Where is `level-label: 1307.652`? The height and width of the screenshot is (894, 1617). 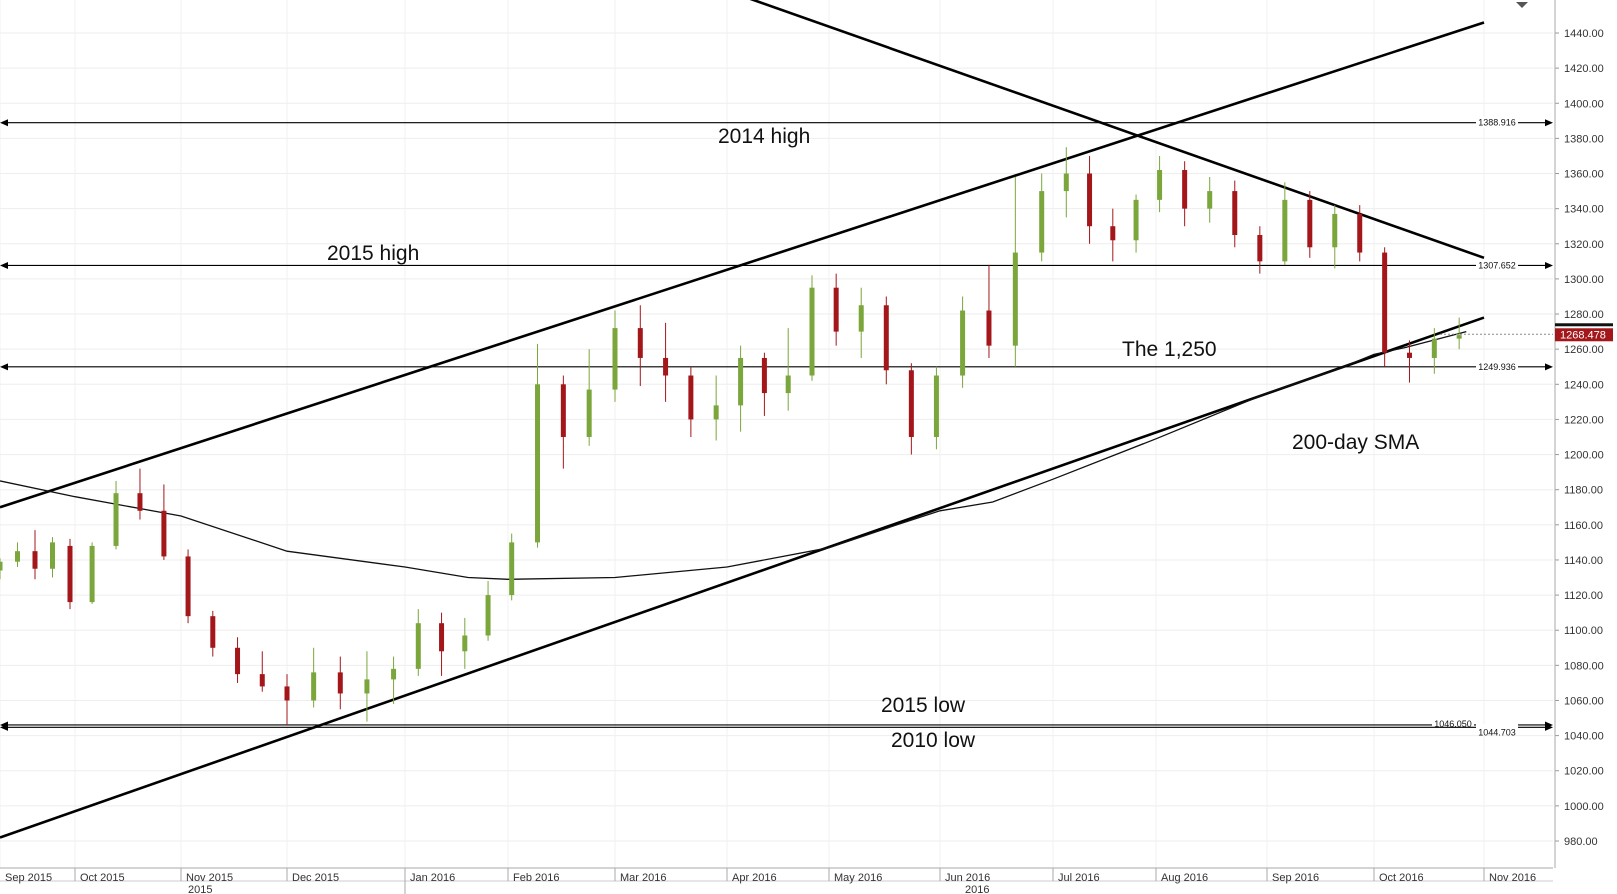
level-label: 1307.652 is located at coordinates (1497, 265).